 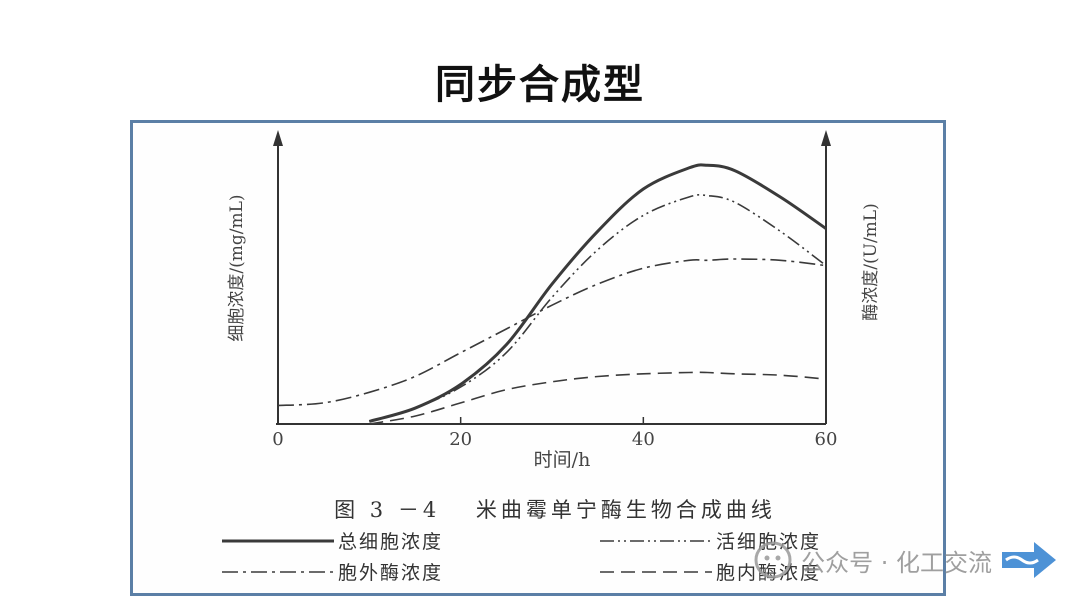 I want to click on x-tick-label: 0, so click(x=277, y=439).